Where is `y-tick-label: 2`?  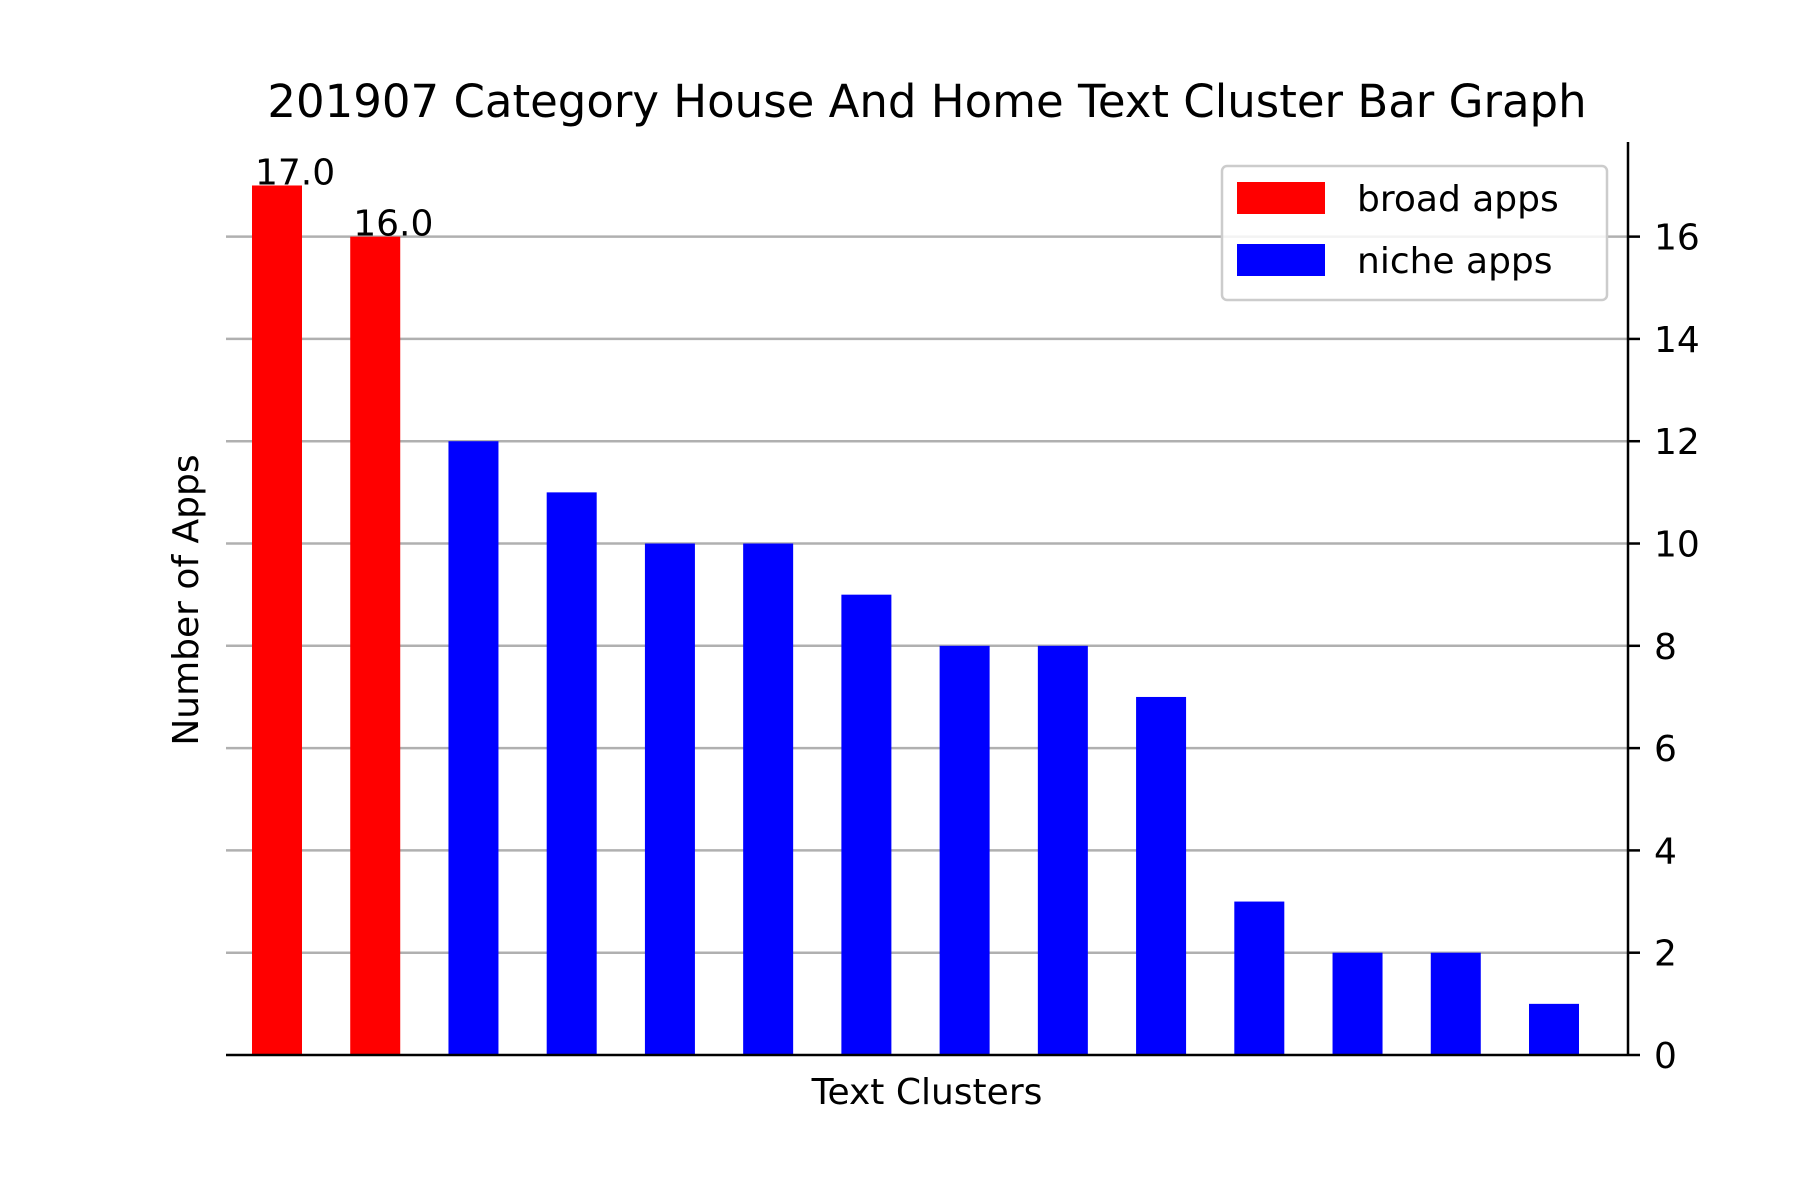 y-tick-label: 2 is located at coordinates (1665, 954).